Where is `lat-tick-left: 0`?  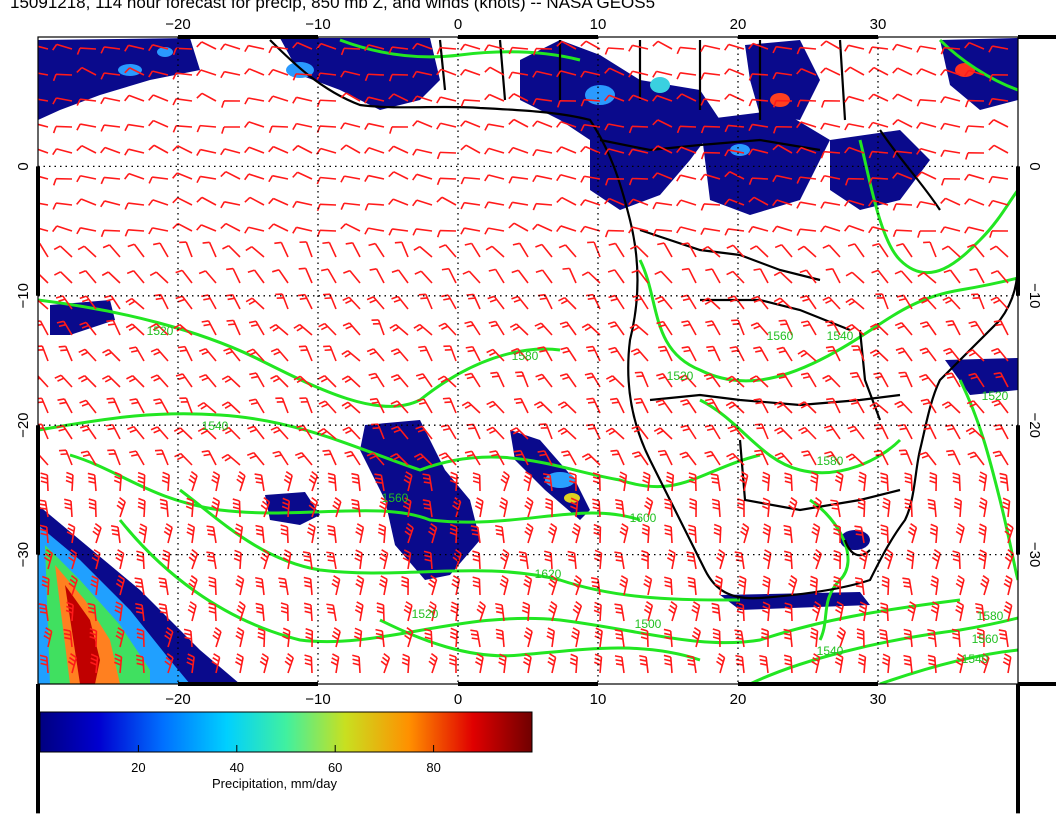
lat-tick-left: 0 is located at coordinates (23, 166).